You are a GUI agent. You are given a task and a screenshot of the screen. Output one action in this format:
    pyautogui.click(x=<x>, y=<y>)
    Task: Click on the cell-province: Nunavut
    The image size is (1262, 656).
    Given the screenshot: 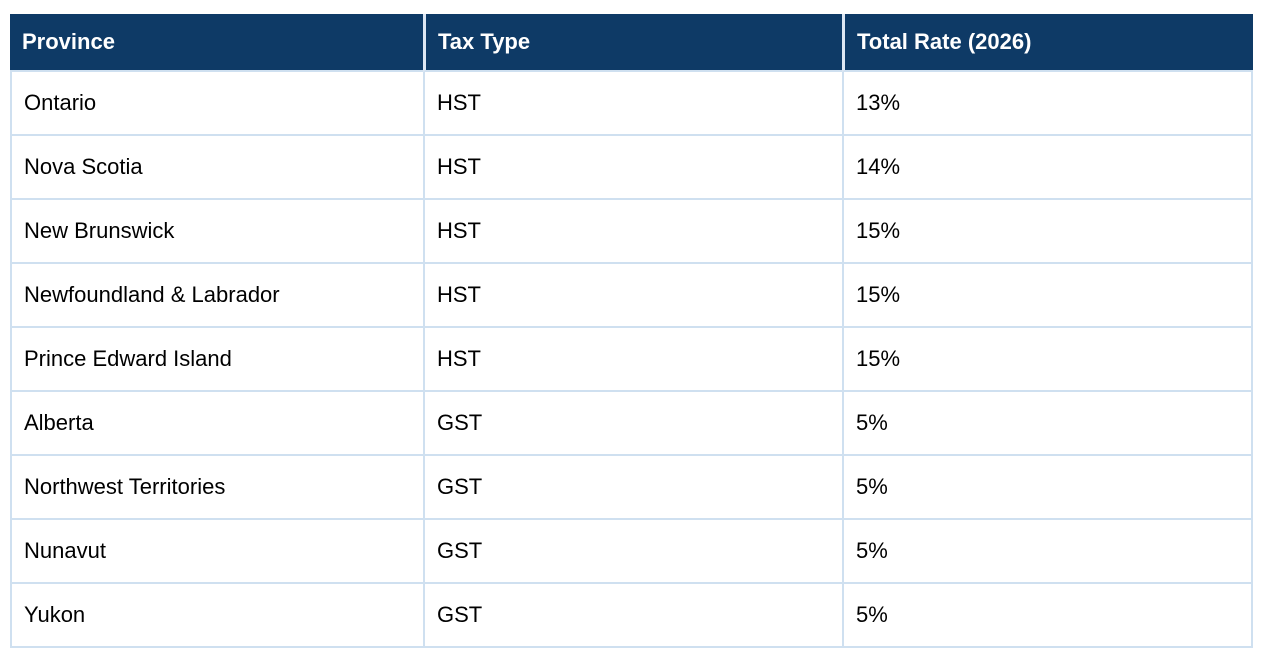 What is the action you would take?
    pyautogui.click(x=216, y=552)
    